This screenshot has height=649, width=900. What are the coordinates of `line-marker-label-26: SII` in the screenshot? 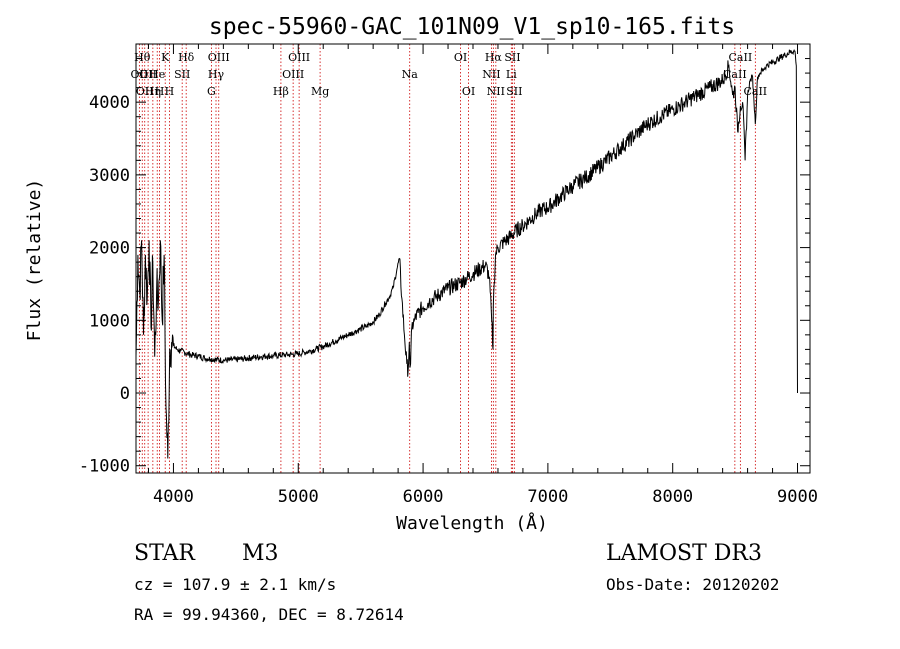 It's located at (514, 91).